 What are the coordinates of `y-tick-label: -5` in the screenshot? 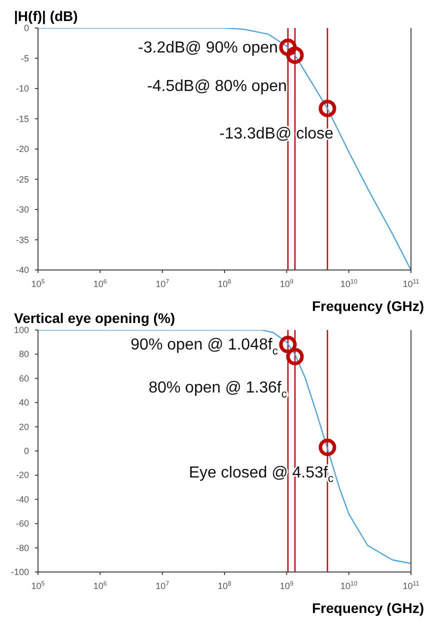 It's located at (24, 58).